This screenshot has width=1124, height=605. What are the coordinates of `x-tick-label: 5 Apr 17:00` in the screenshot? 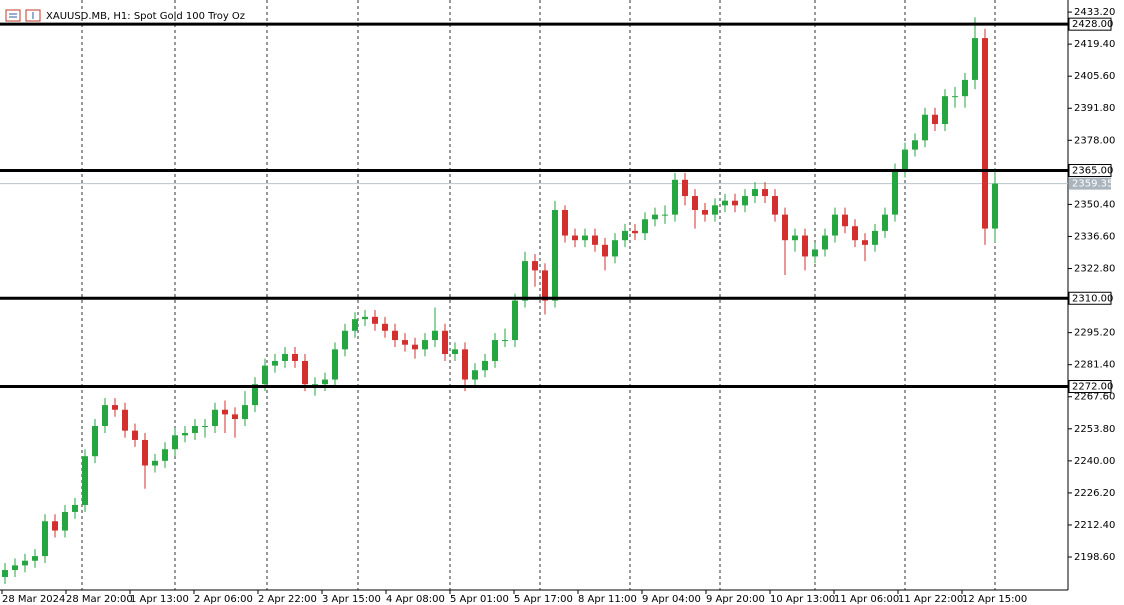 It's located at (543, 599).